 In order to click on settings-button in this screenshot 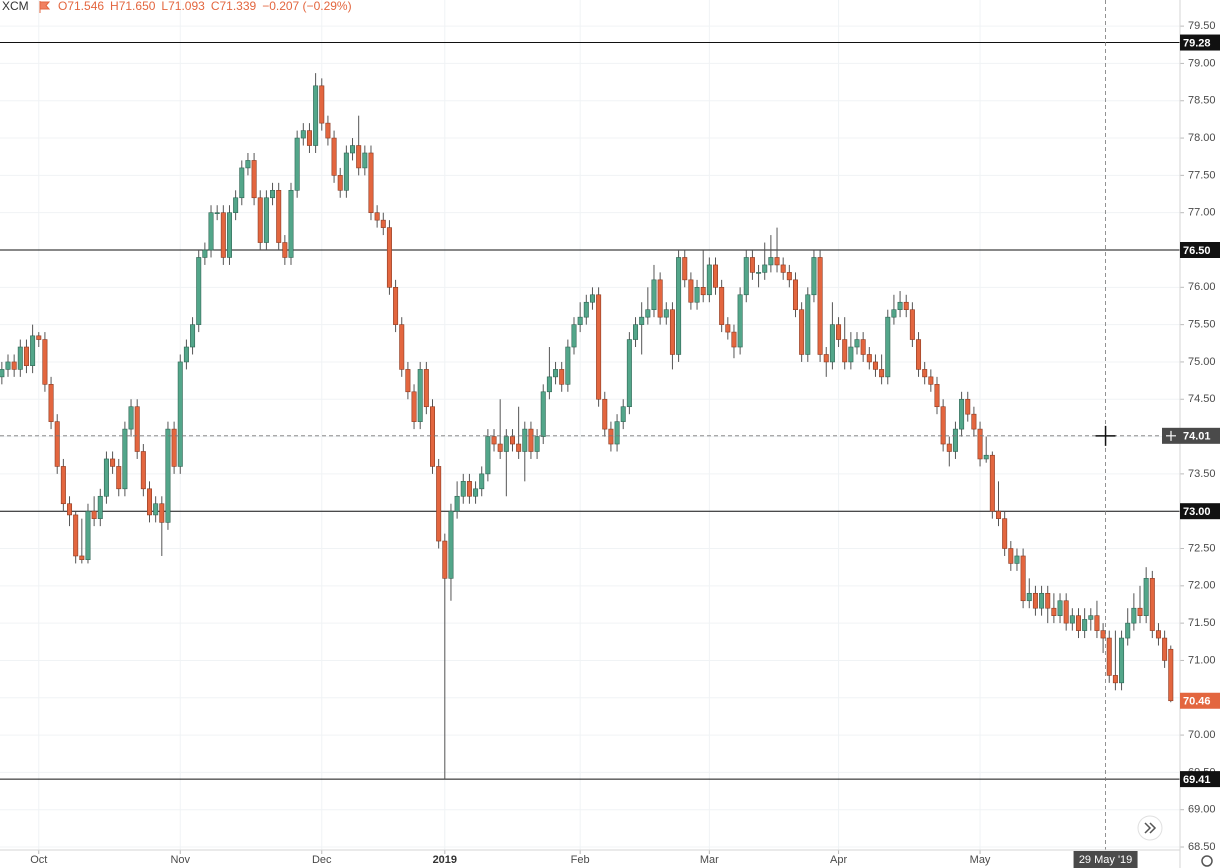, I will do `click(1207, 861)`.